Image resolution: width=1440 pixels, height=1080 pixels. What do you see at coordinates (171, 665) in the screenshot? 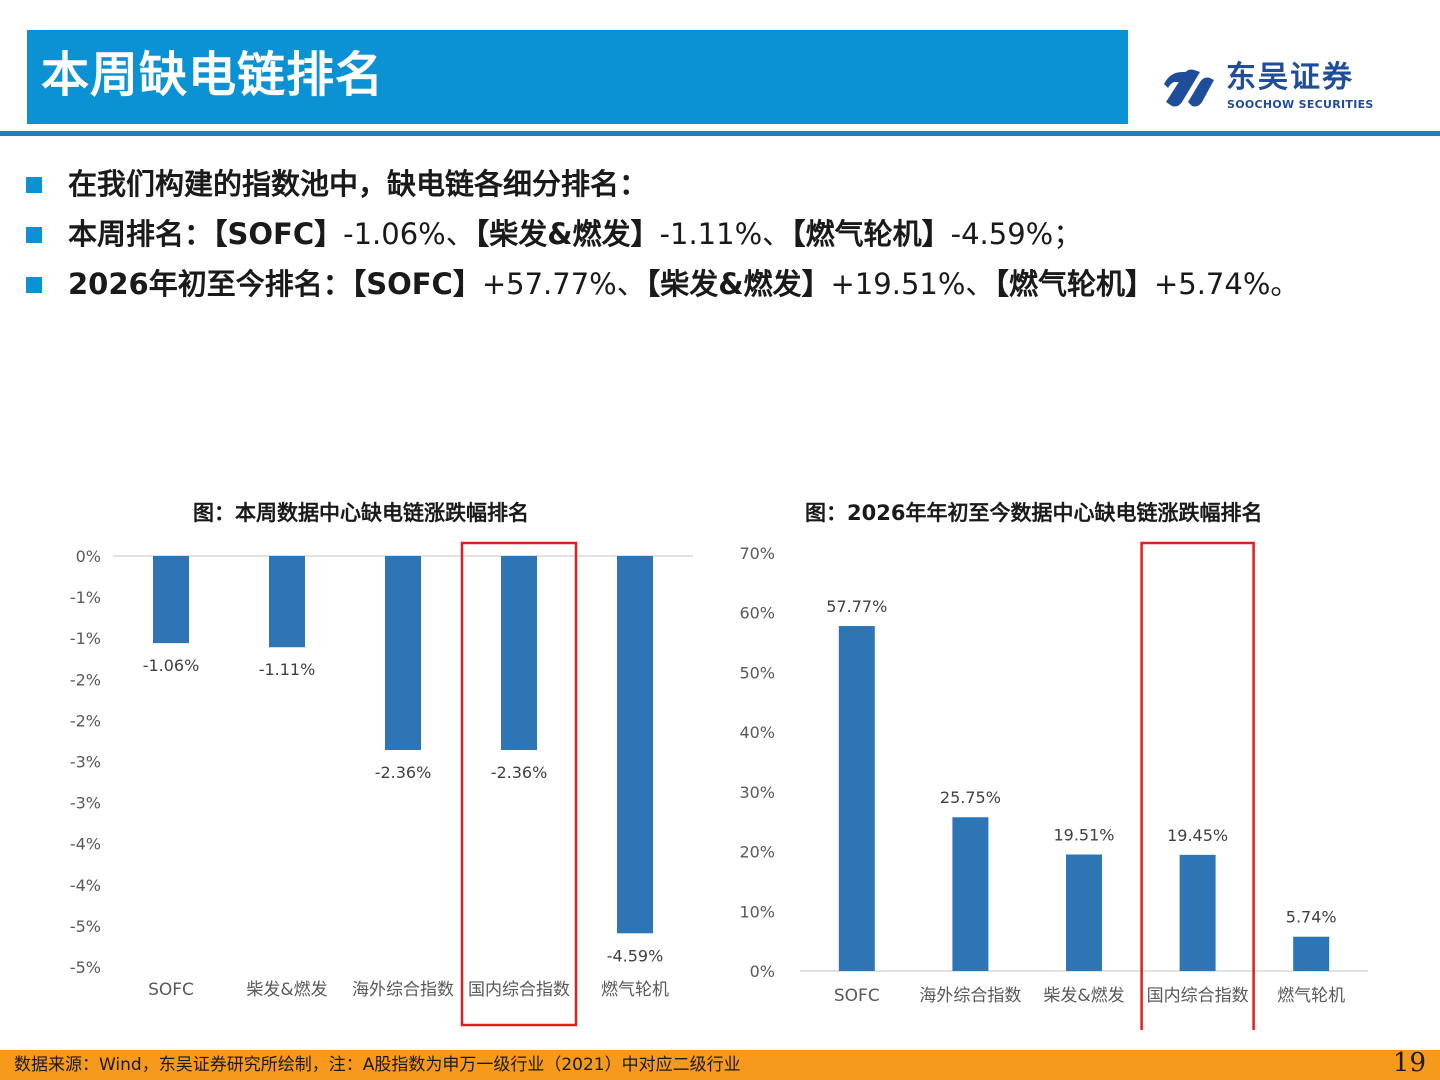
I see `data-label: -1.06%` at bounding box center [171, 665].